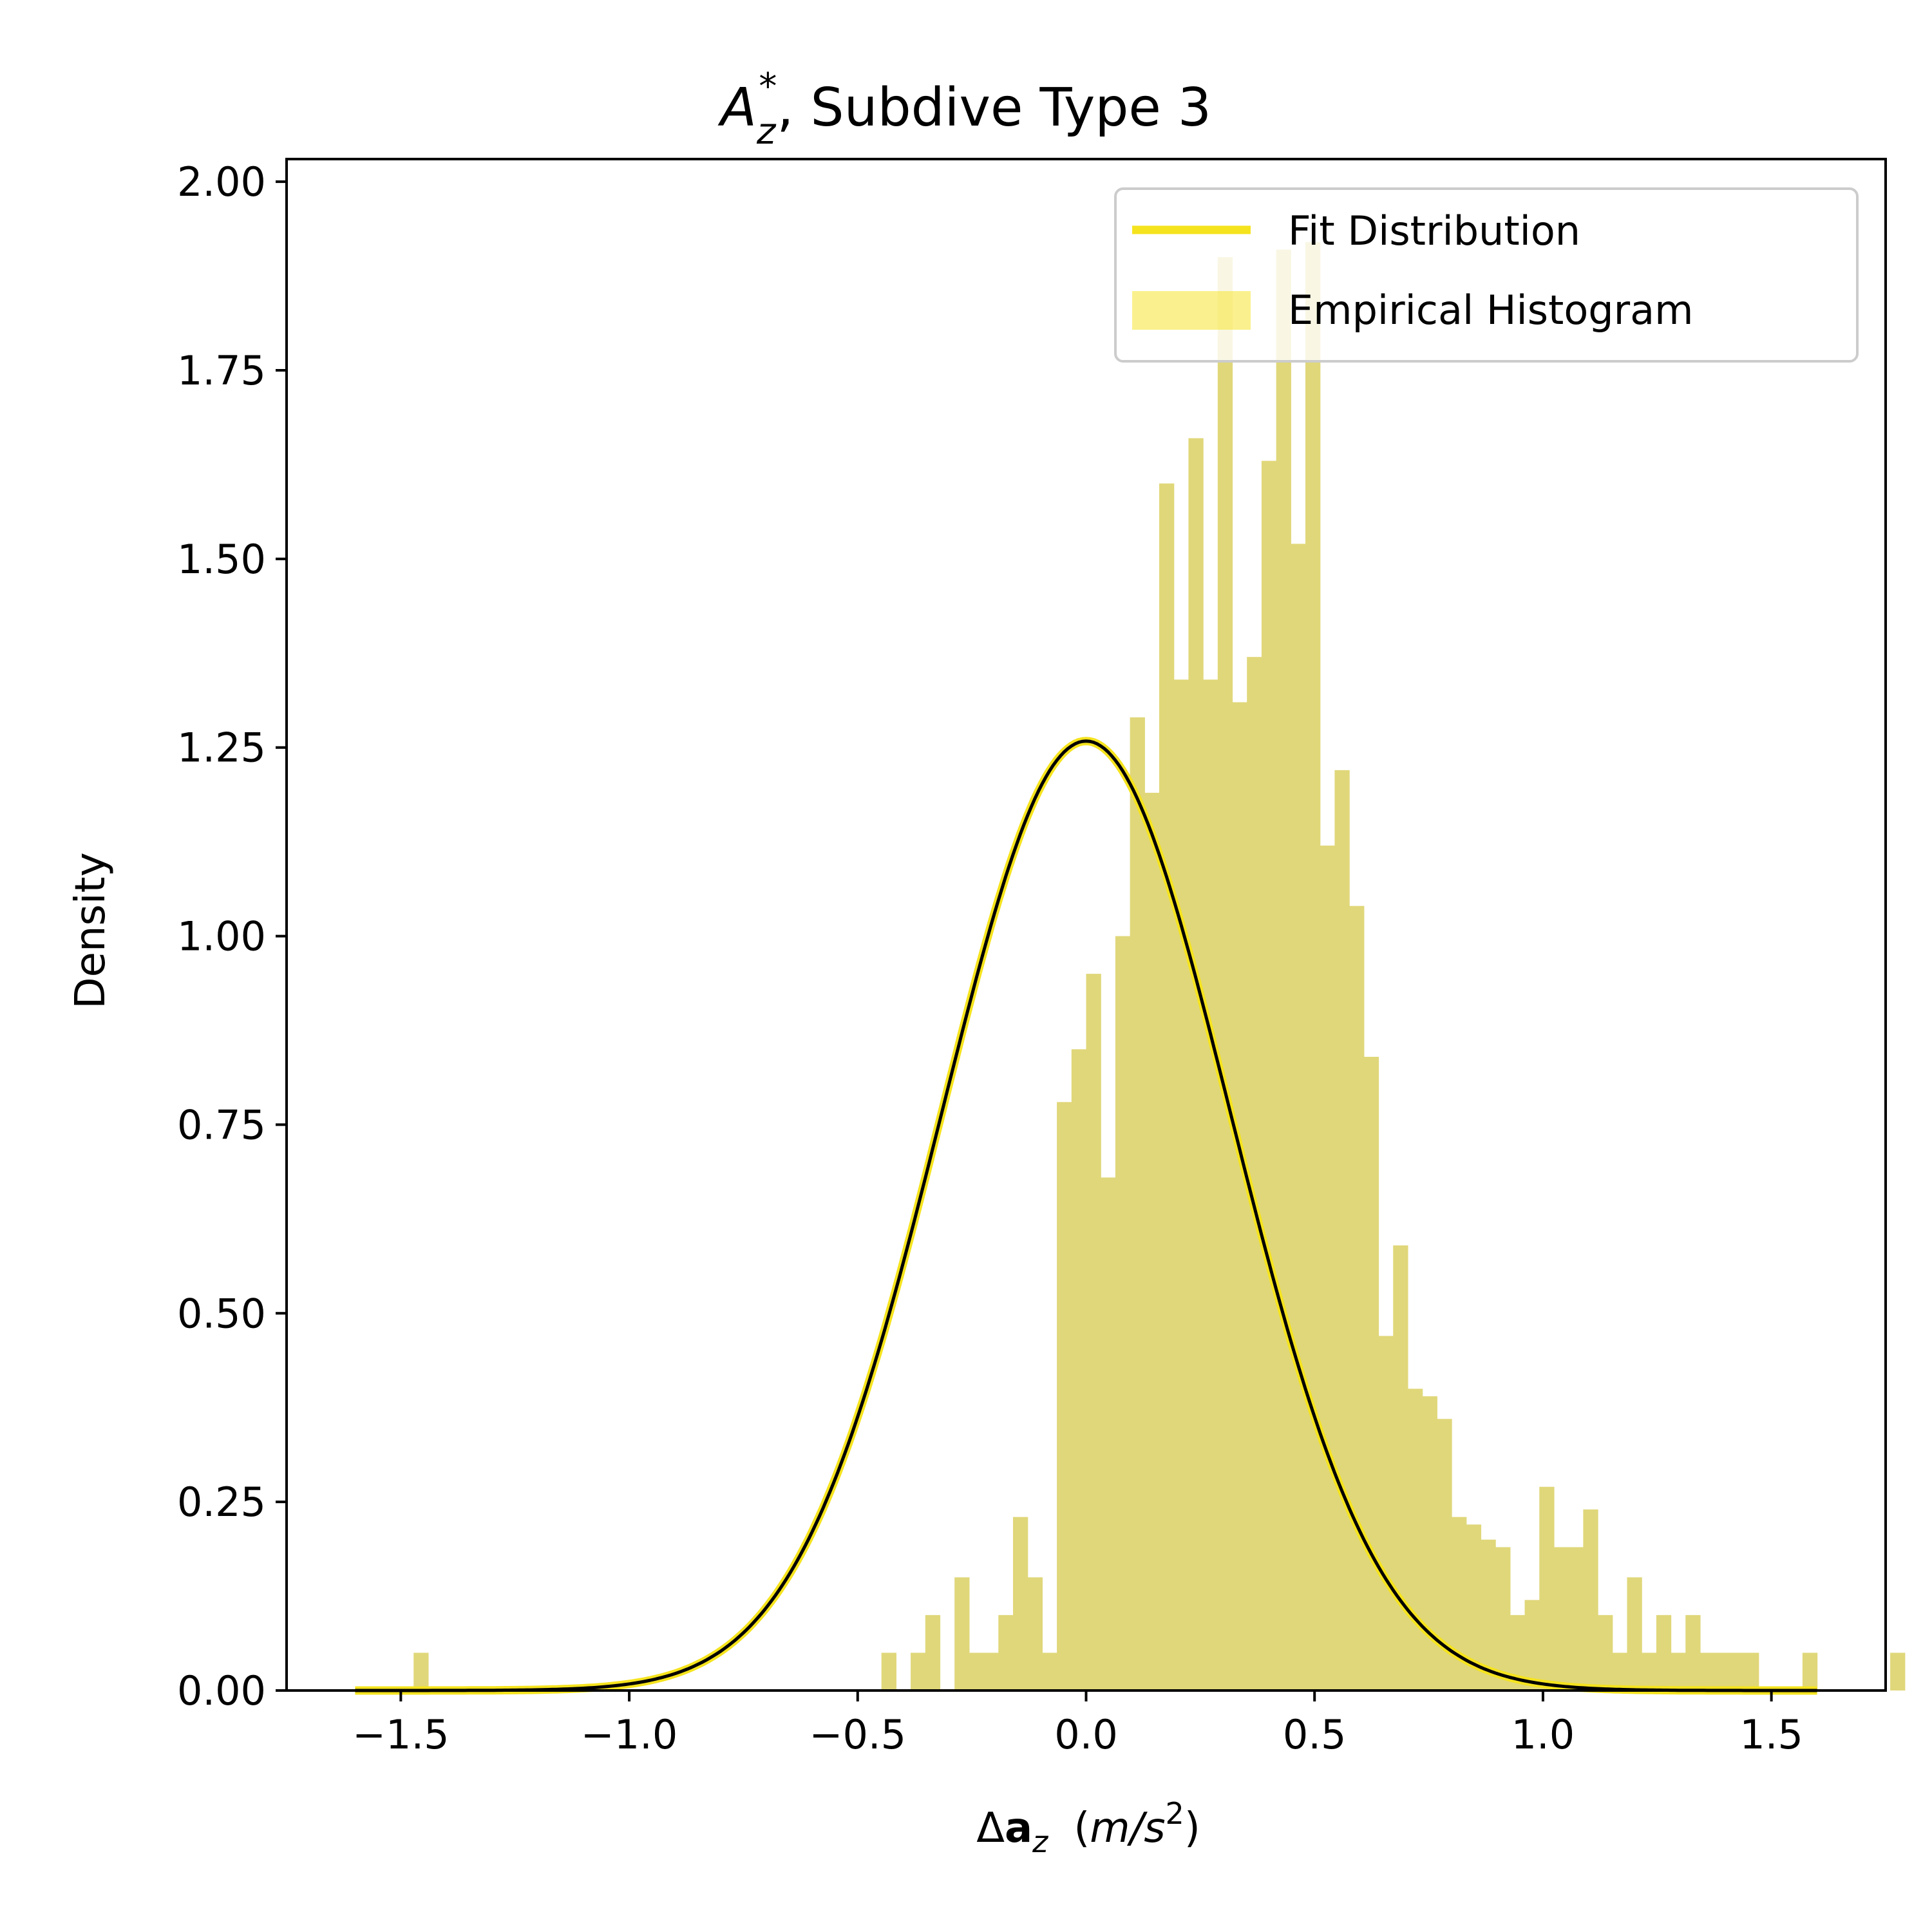  I want to click on legend-hist-swatch, so click(1191, 310).